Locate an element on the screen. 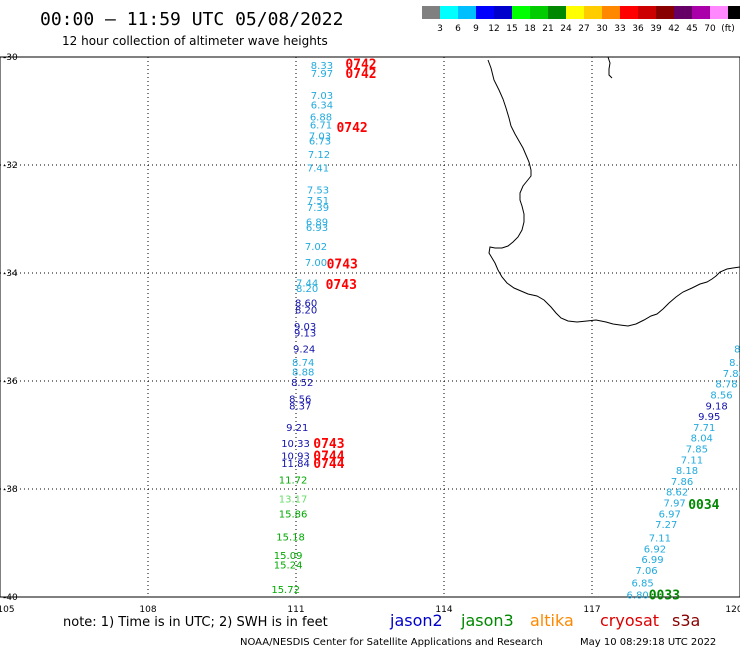 The image size is (740, 650). wave-height-label: 13.17 is located at coordinates (293, 500).